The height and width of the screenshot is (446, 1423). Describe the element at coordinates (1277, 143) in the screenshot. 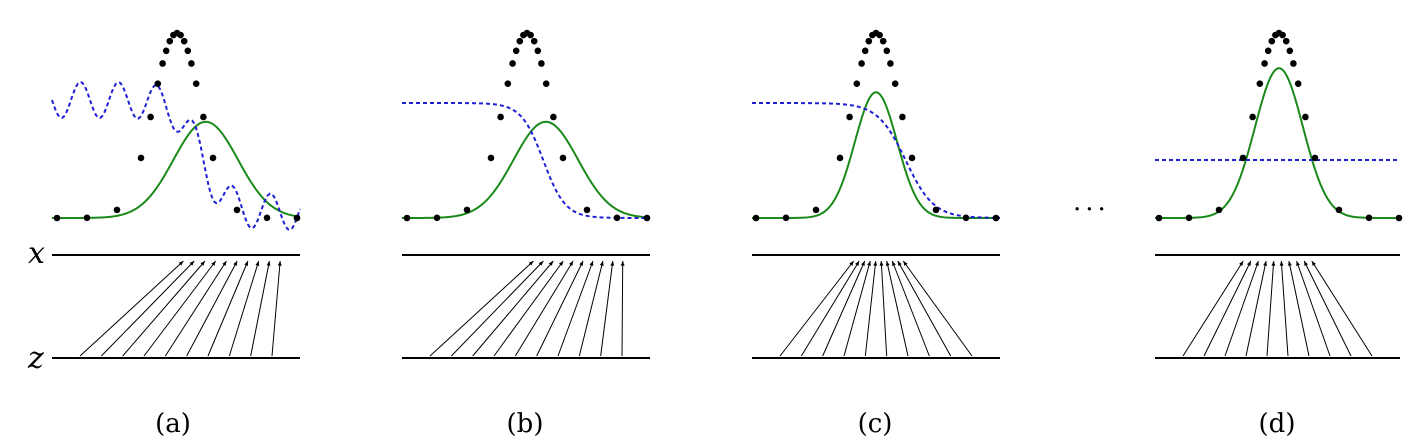

I see `generator-curve` at that location.